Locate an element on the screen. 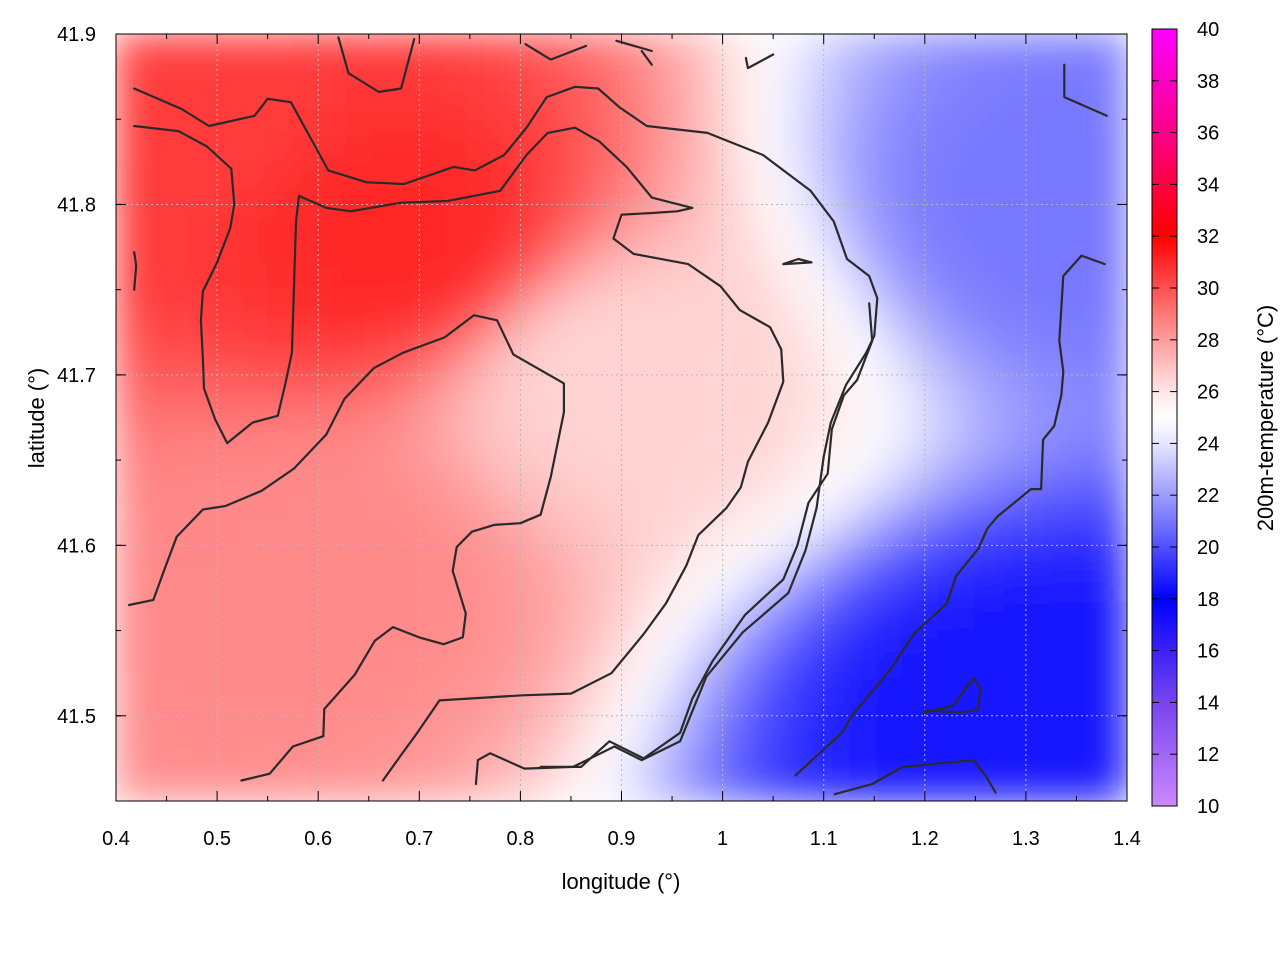 The image size is (1280, 960). y-tick-label: 41.8 is located at coordinates (76, 205).